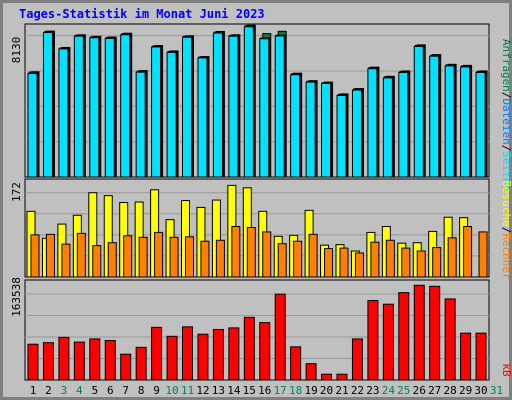  I want to click on x-tick-label: 2, so click(48, 390).